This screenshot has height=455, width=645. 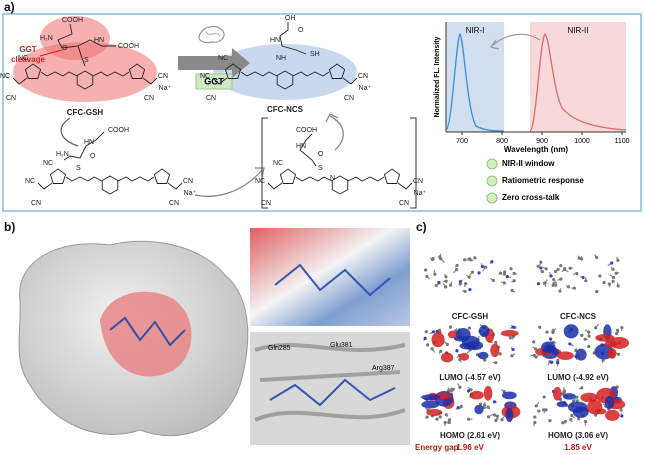 What do you see at coordinates (214, 63) in the screenshot?
I see `reaction-arrow` at bounding box center [214, 63].